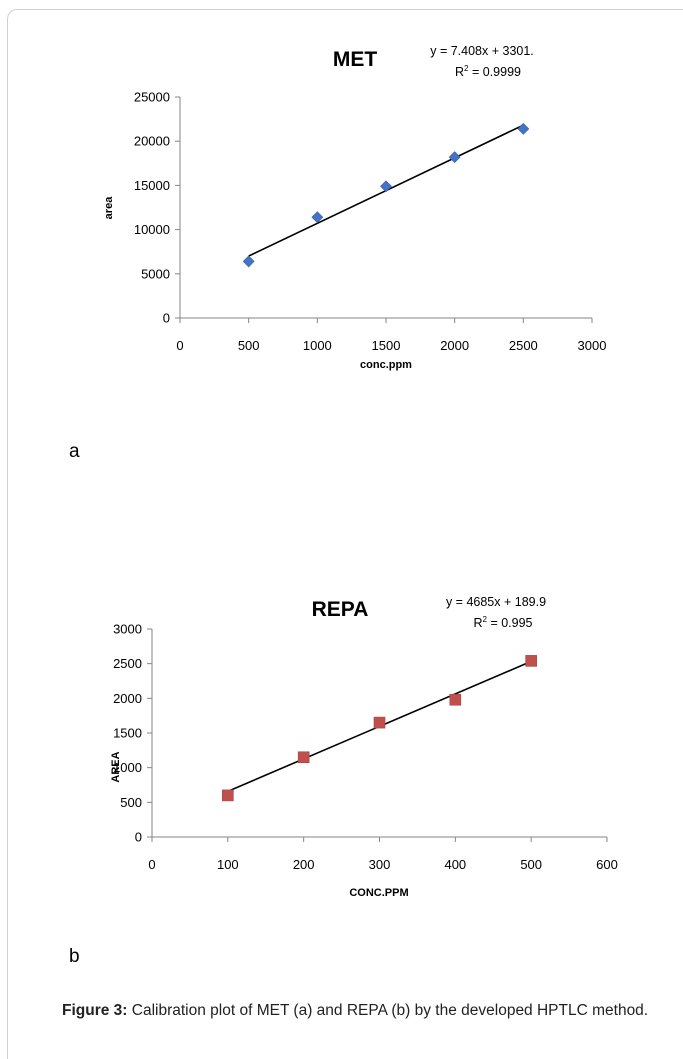 The width and height of the screenshot is (683, 1059). What do you see at coordinates (127, 733) in the screenshot?
I see `y-tick-label: 1500` at bounding box center [127, 733].